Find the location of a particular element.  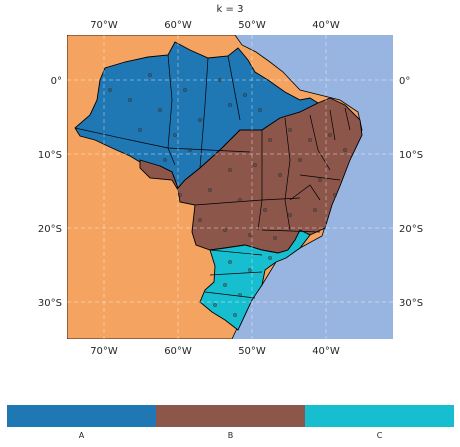

y-ticks-right: 0° 10°S 20°S 30°S is located at coordinates (411, 192).